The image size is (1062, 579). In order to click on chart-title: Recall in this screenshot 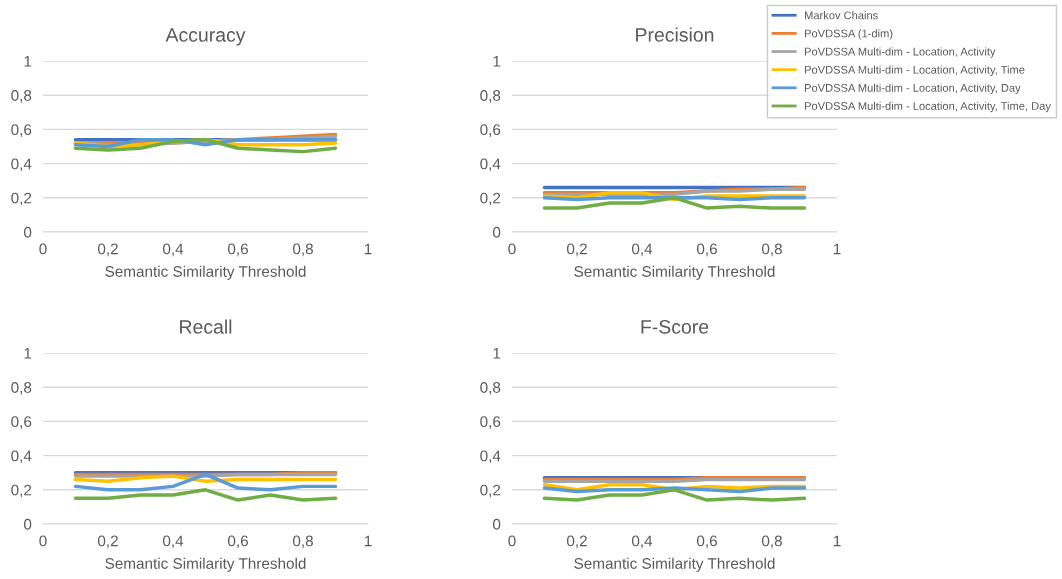, I will do `click(206, 326)`.